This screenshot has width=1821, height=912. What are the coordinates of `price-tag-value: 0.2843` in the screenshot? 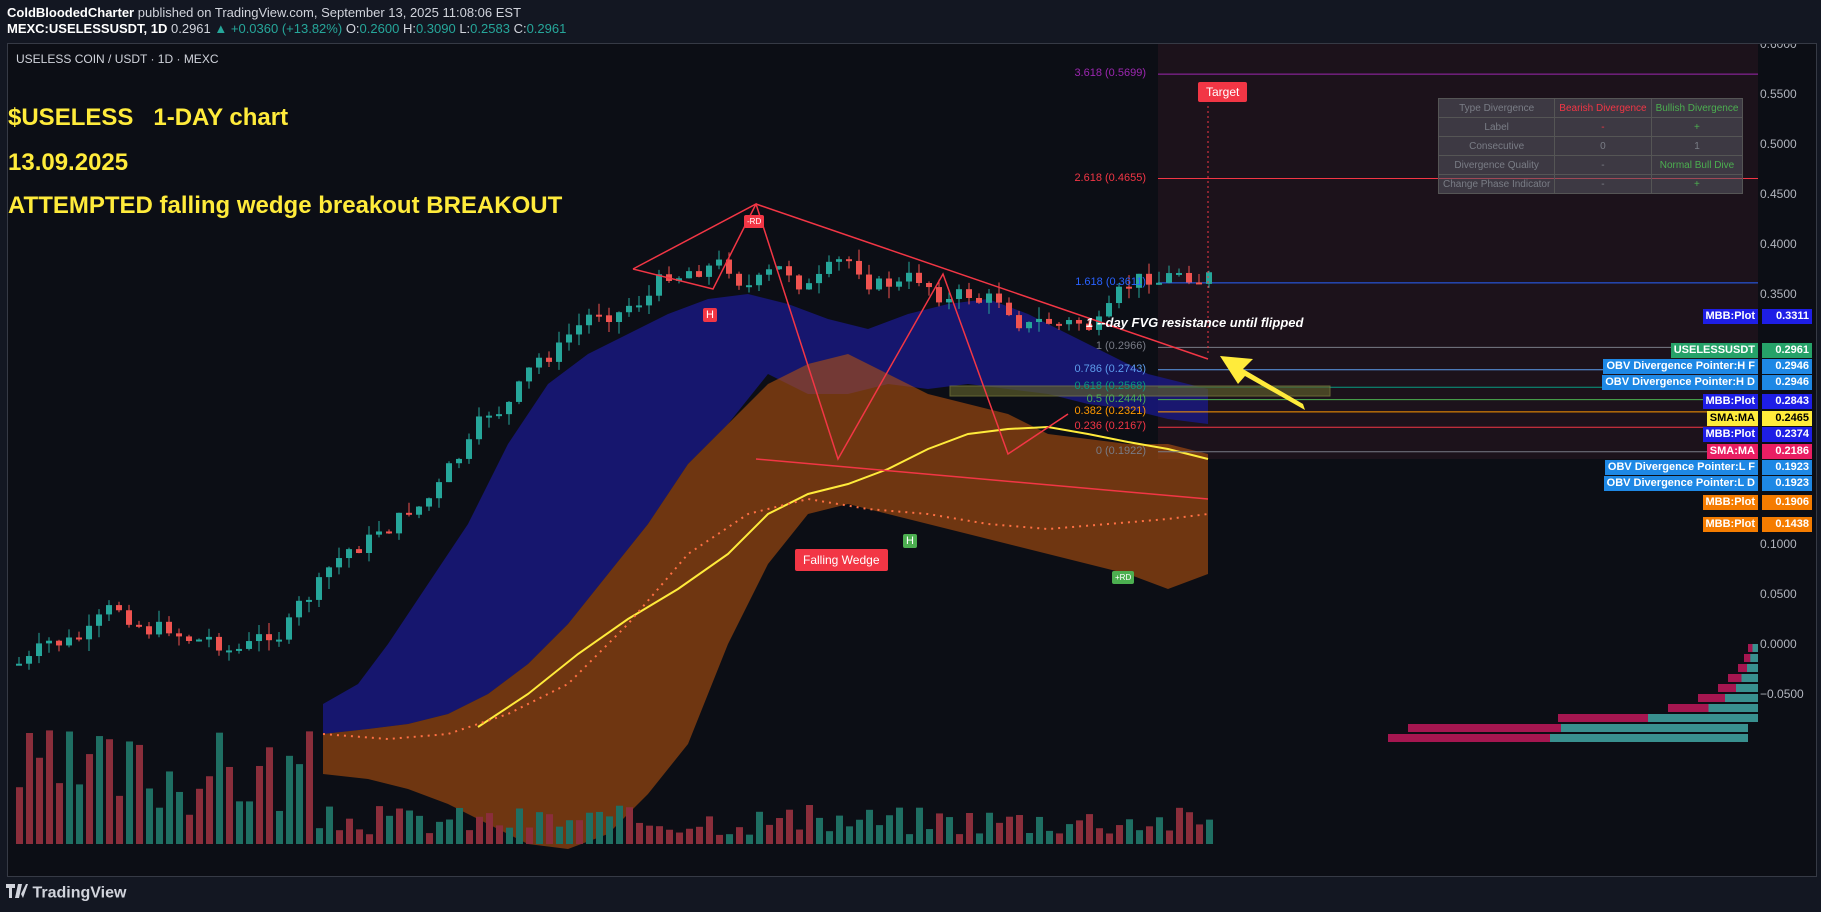 It's located at (1787, 401).